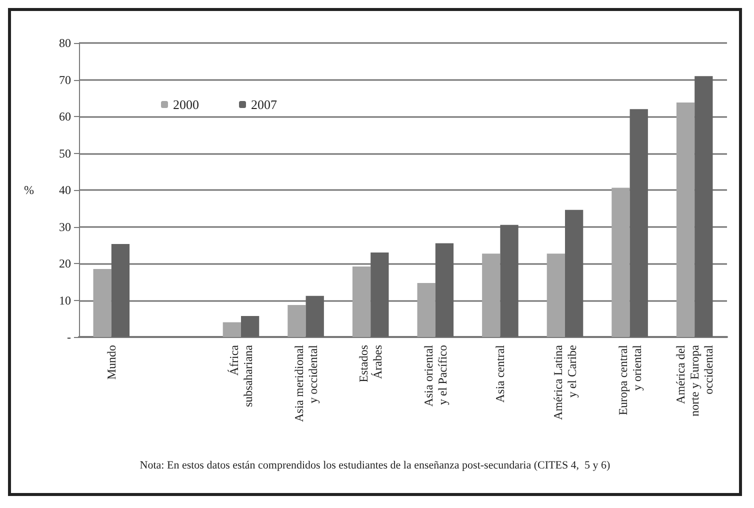  What do you see at coordinates (65, 263) in the screenshot?
I see `y-tick-label: 20` at bounding box center [65, 263].